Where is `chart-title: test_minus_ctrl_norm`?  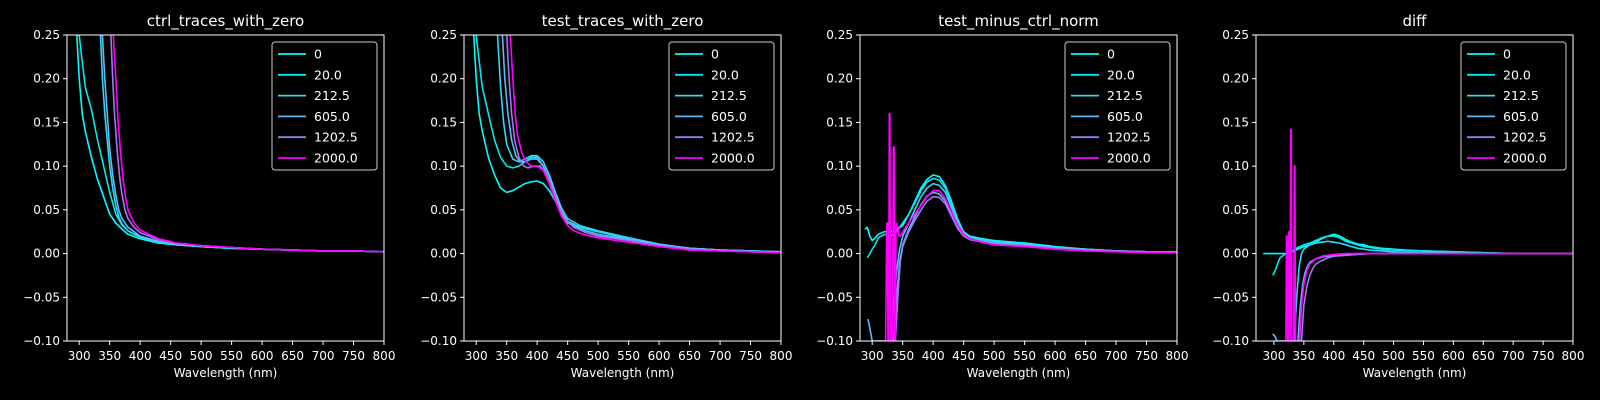
chart-title: test_minus_ctrl_norm is located at coordinates (1018, 21).